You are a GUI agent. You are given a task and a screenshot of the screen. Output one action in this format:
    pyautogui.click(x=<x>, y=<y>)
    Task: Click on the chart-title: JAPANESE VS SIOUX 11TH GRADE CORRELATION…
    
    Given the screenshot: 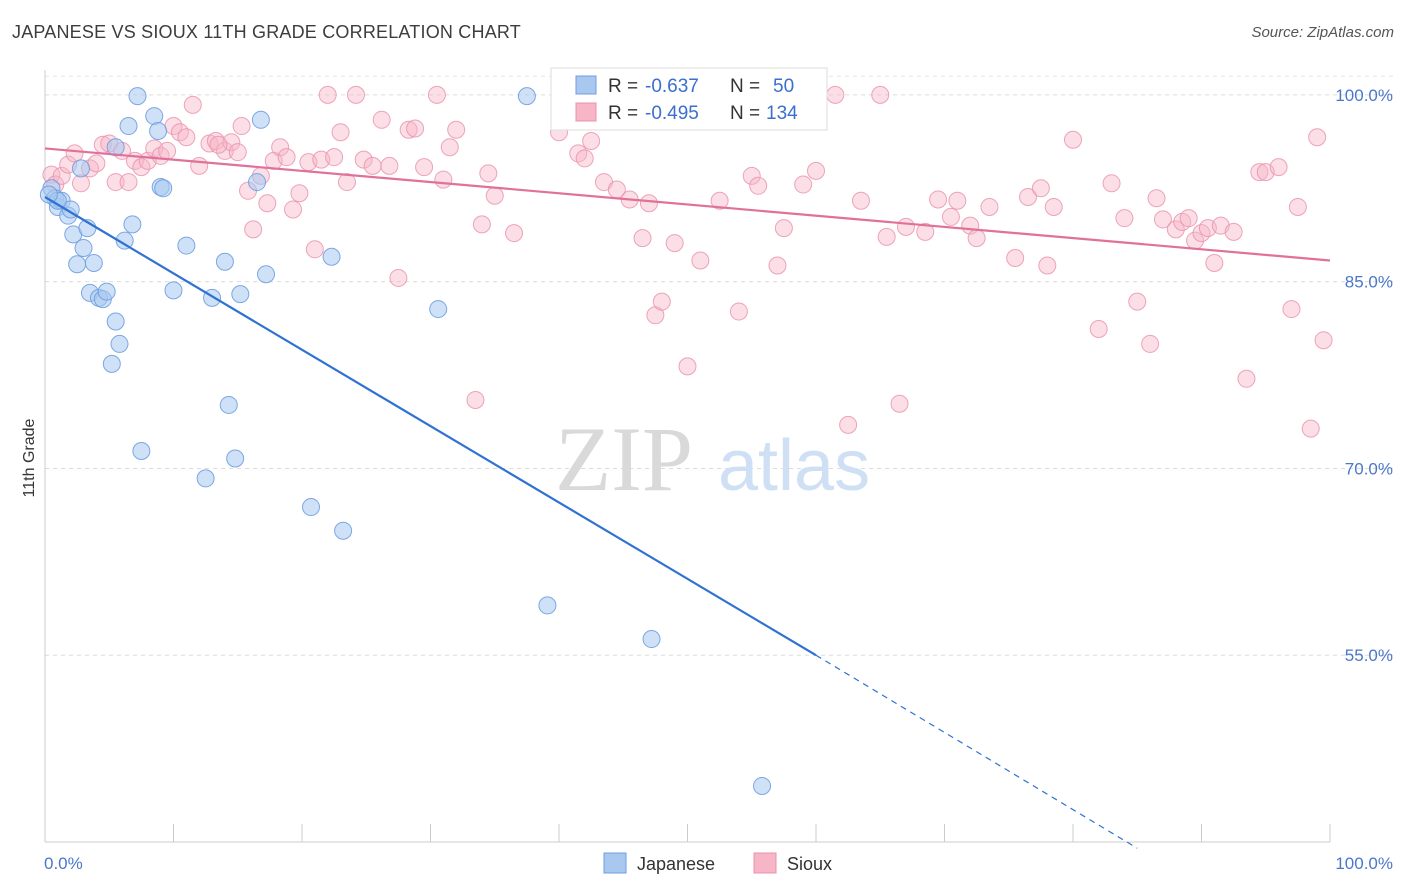 What is the action you would take?
    pyautogui.click(x=266, y=32)
    